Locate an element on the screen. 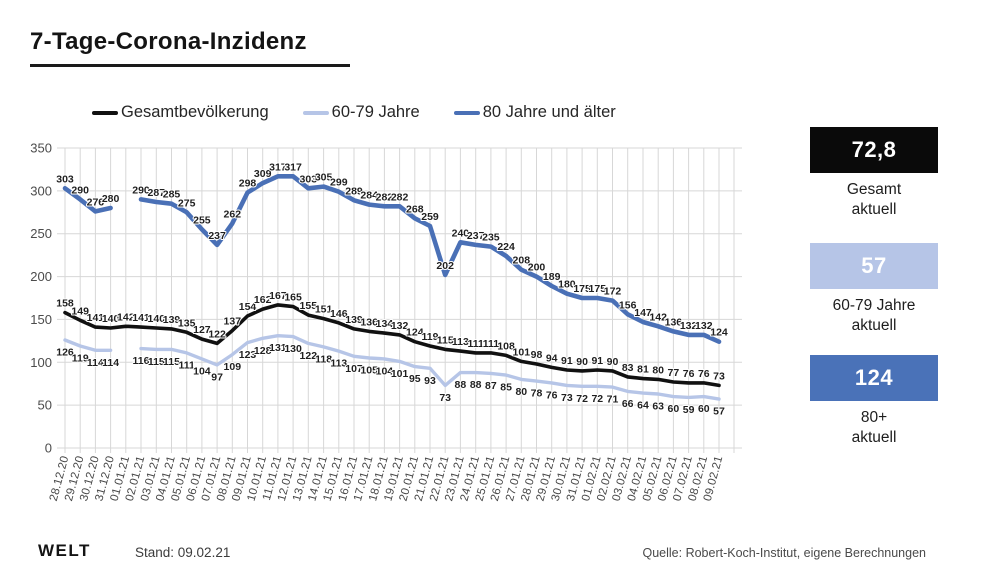  stat-value-80-plus: 124 is located at coordinates (874, 378).